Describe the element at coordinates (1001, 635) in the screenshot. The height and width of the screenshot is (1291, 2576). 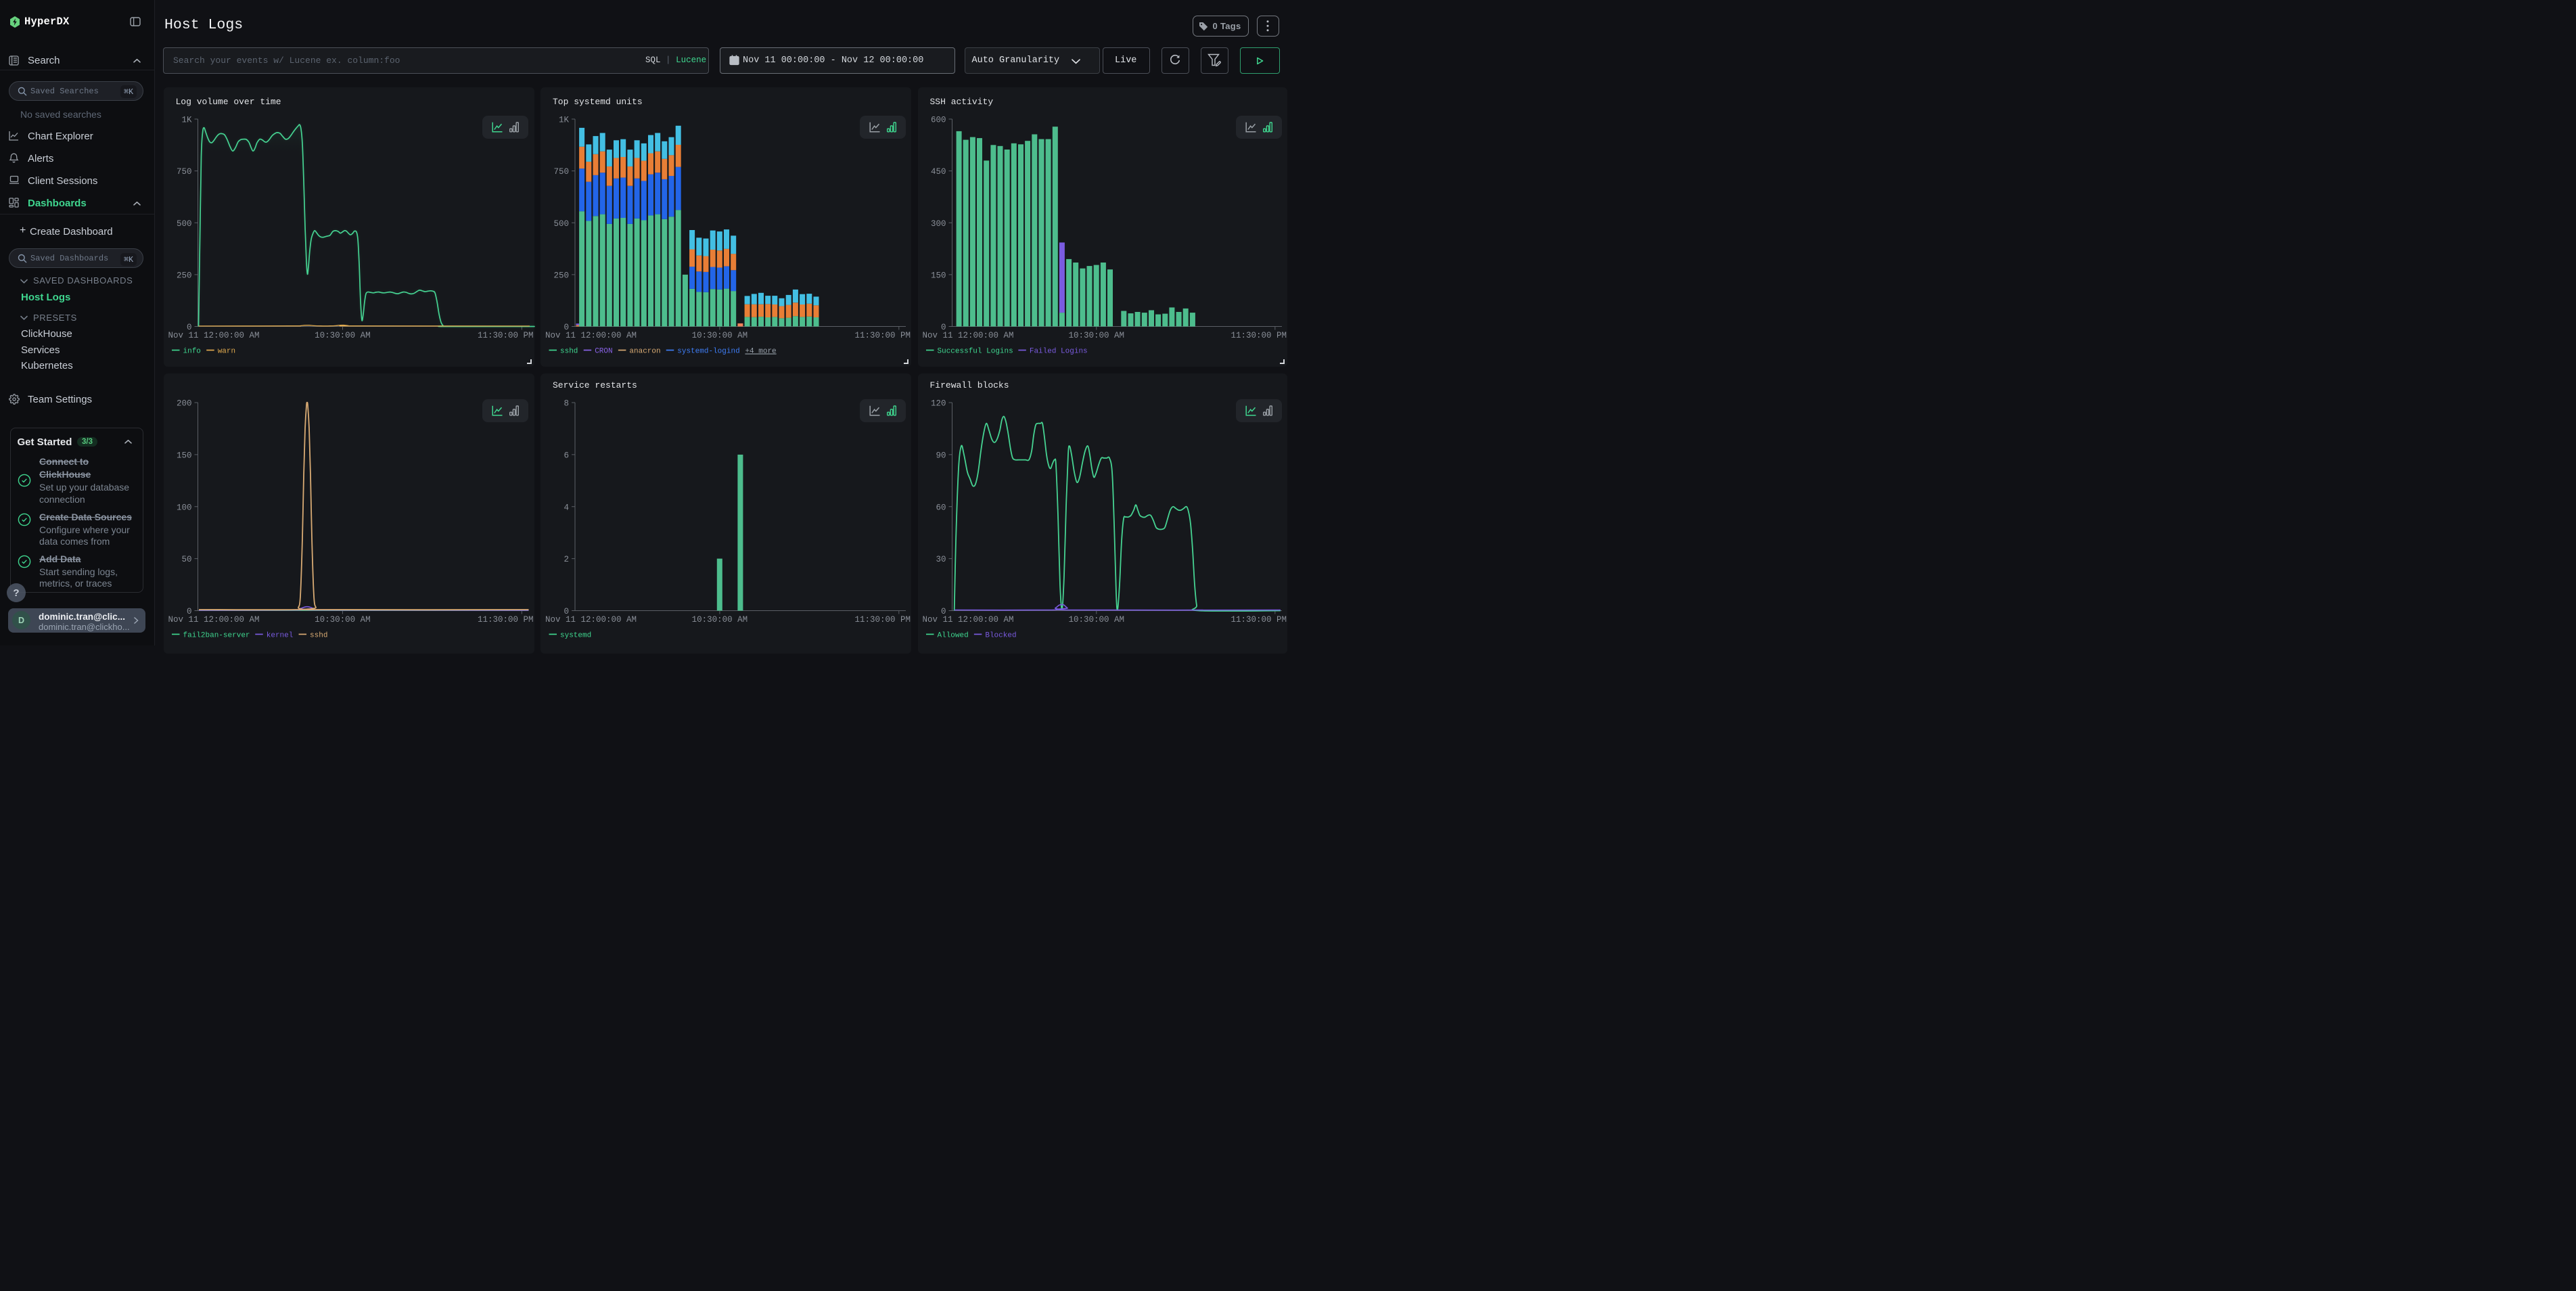
I see `svg-text: Blocked` at that location.